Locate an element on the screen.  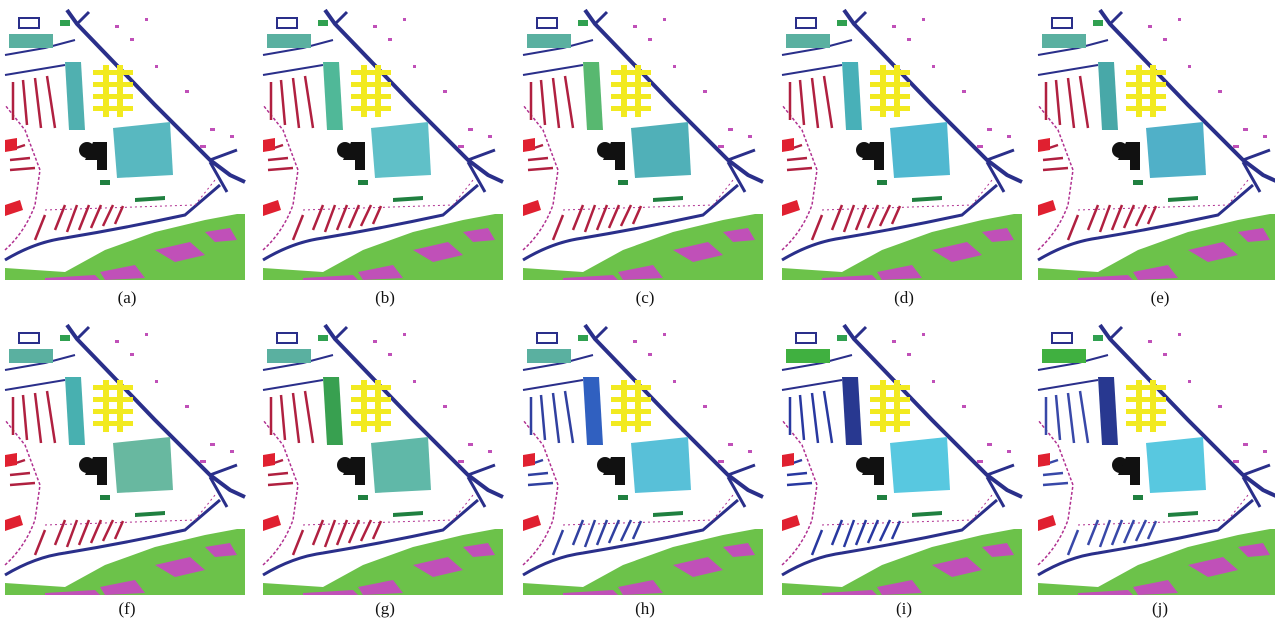
panel-label: (j) is located at coordinates (1160, 608).